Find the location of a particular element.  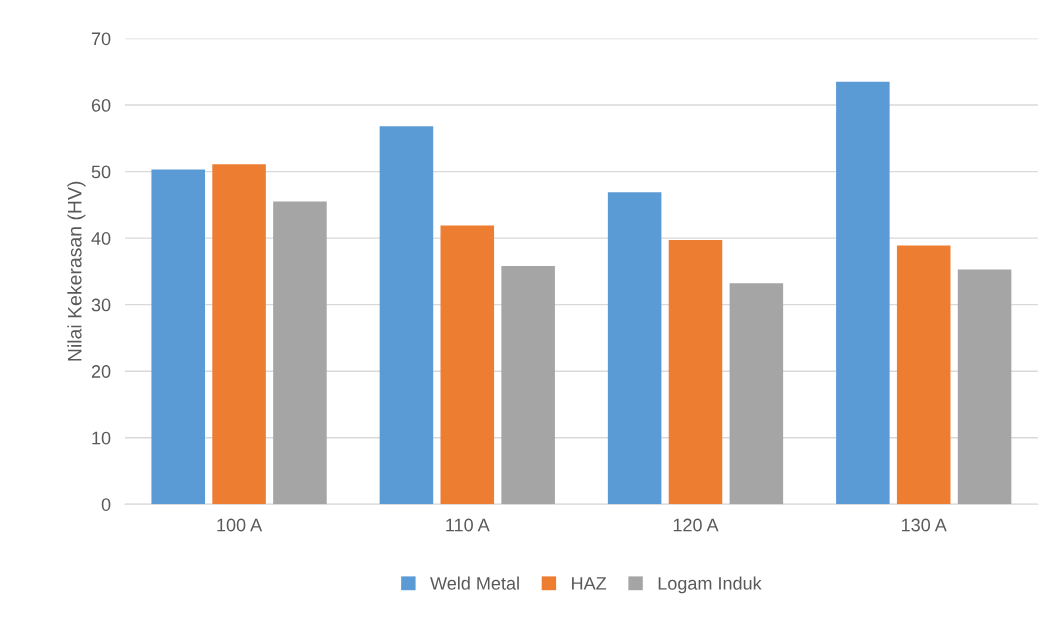

y-tick-label: 0 is located at coordinates (106, 504).